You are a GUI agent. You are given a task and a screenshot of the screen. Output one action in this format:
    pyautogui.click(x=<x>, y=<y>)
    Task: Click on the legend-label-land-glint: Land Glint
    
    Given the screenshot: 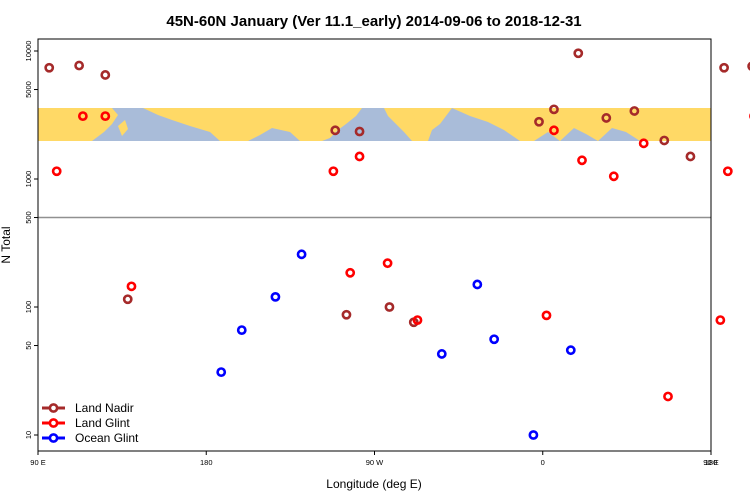 What is the action you would take?
    pyautogui.click(x=102, y=423)
    